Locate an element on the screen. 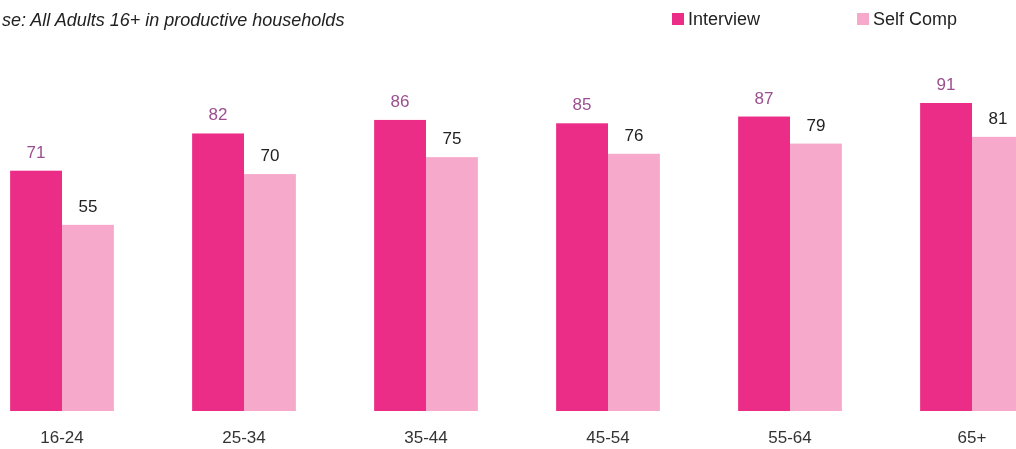  x-tick-label: 45-54 is located at coordinates (608, 437).